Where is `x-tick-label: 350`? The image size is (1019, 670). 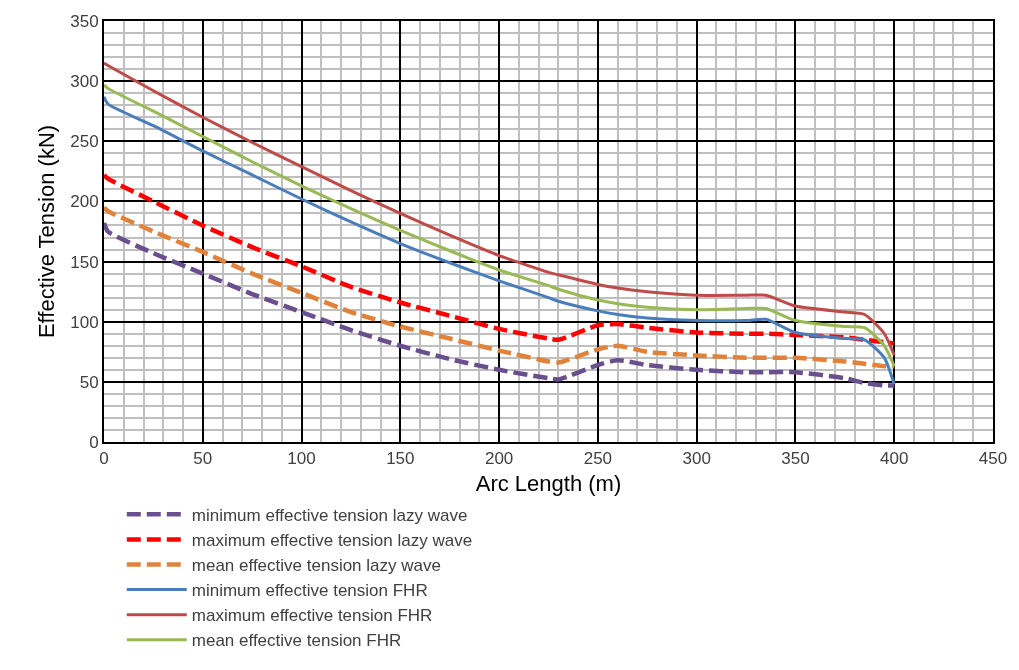
x-tick-label: 350 is located at coordinates (795, 459).